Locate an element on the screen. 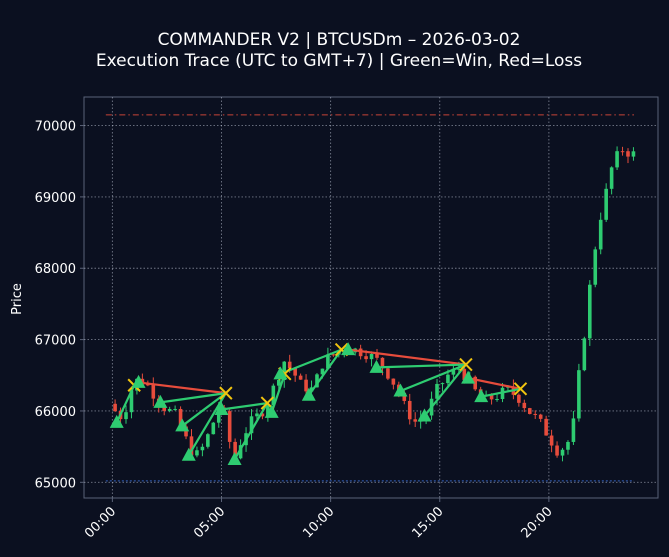  y-tick-label: 69000 is located at coordinates (55, 198).